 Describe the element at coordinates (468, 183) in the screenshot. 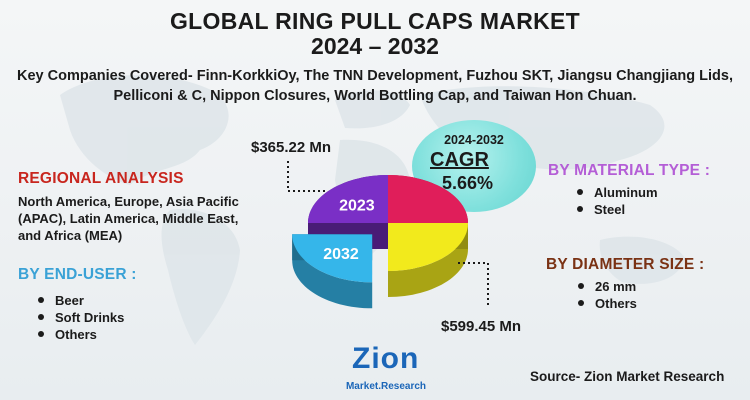

I see `cagr-value: 5.66%` at that location.